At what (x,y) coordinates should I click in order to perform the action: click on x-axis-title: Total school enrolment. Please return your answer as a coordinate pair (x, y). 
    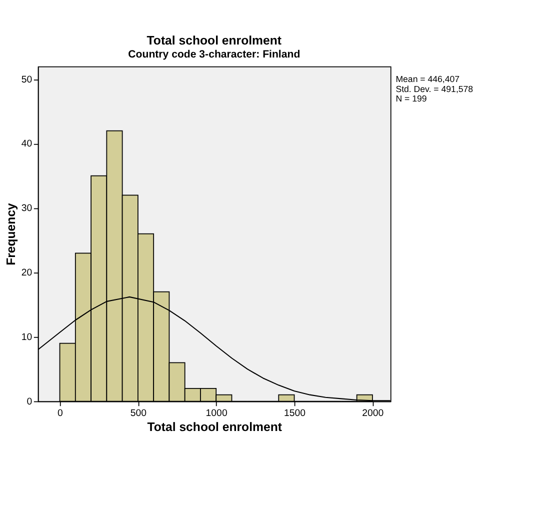
    Looking at the image, I should click on (214, 427).